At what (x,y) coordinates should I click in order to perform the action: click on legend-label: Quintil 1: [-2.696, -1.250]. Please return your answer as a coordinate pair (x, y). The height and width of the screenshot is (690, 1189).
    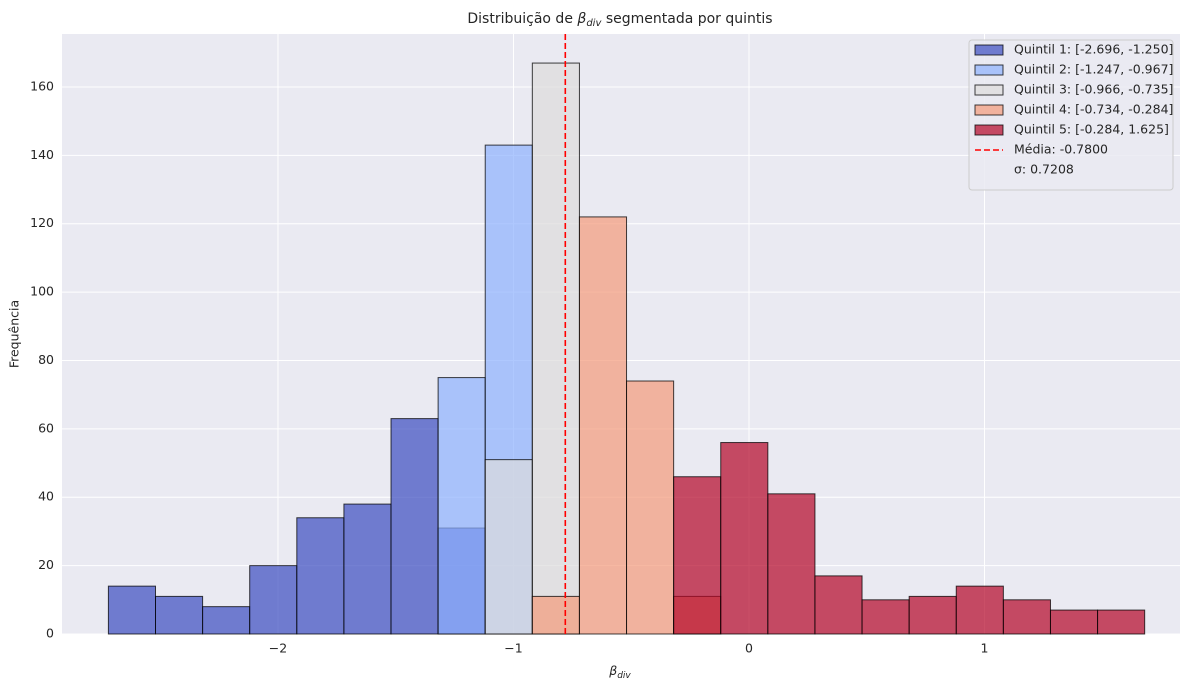
    Looking at the image, I should click on (1093, 49).